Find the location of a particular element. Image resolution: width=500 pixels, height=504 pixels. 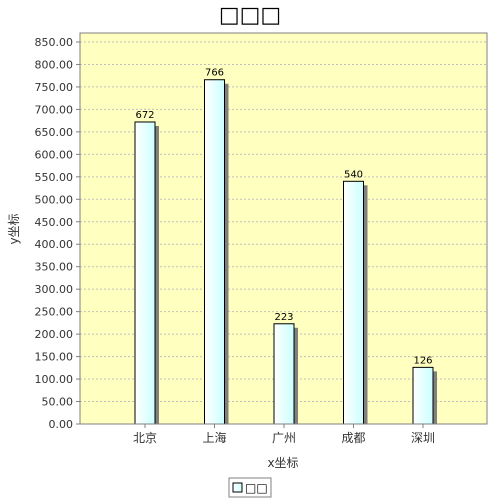

y-tick-label: 400.00 is located at coordinates (54, 244).